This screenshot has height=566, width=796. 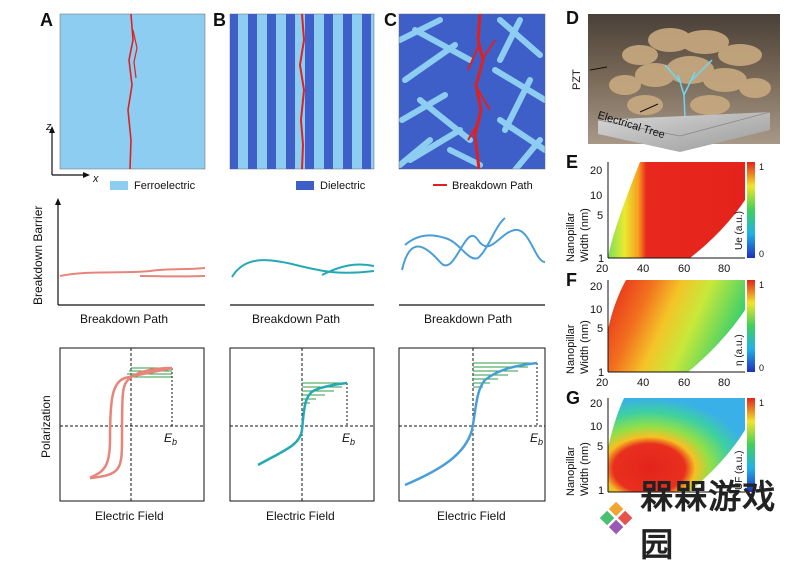 I want to click on barrier-curve-b, so click(x=303, y=268).